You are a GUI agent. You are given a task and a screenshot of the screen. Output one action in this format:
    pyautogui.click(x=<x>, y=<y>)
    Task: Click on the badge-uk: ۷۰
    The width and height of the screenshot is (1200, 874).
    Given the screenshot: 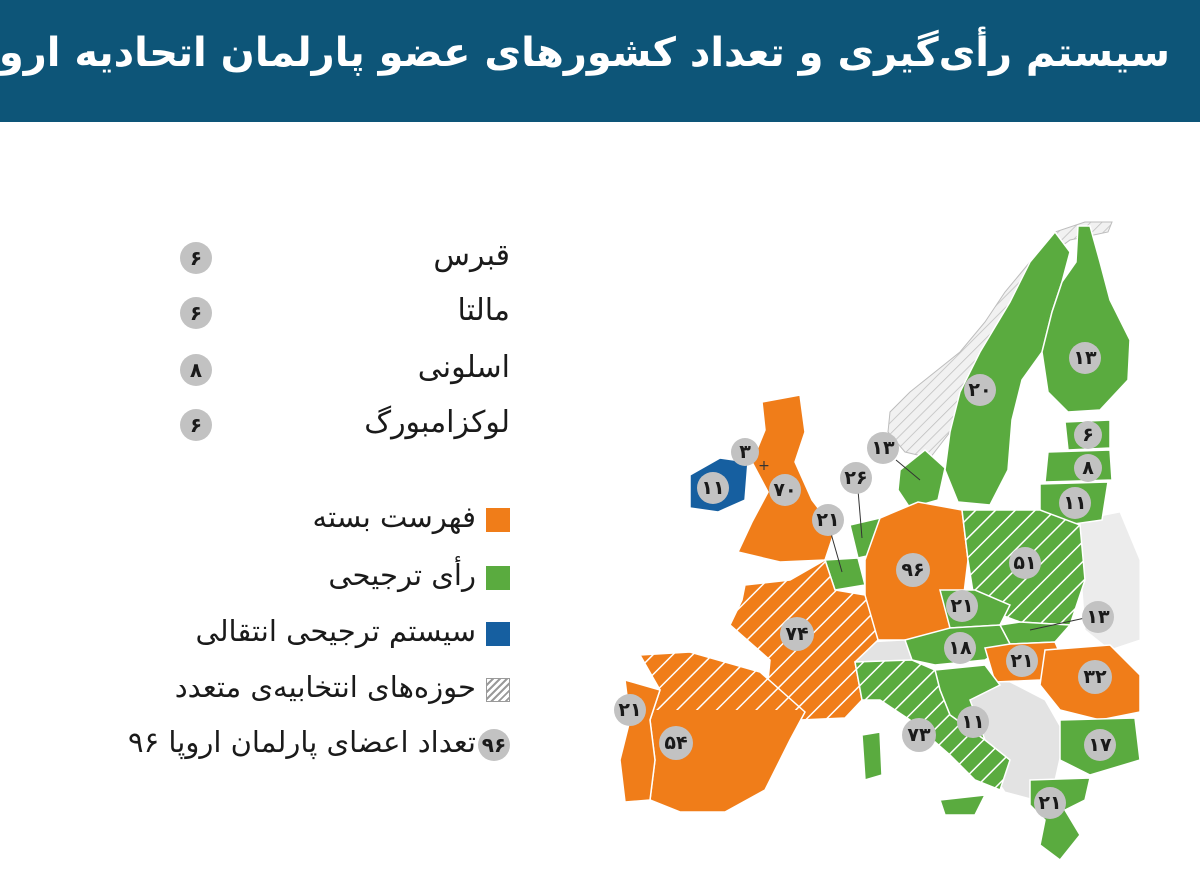 What is the action you would take?
    pyautogui.click(x=784, y=490)
    